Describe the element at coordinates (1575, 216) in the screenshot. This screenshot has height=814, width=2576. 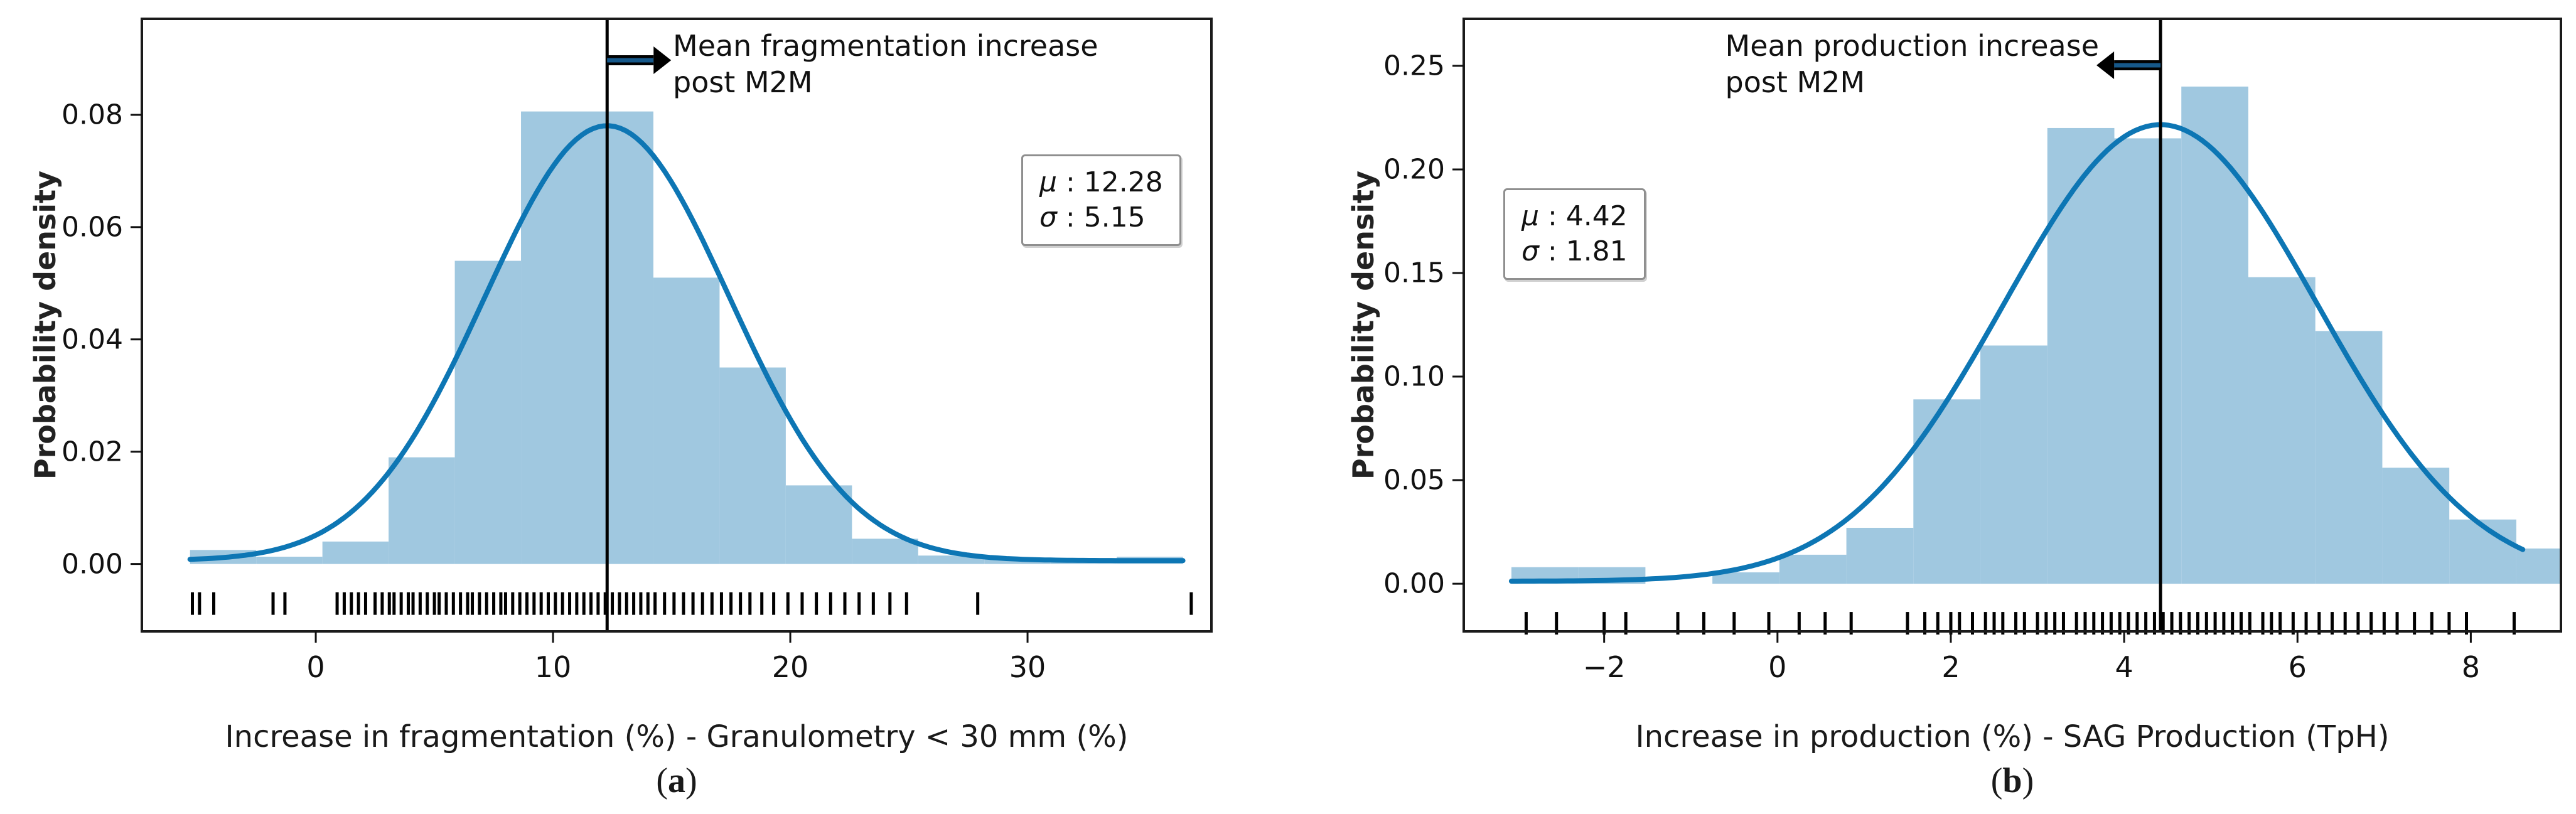
I see `stats-mu-b: μ : 4.42` at that location.